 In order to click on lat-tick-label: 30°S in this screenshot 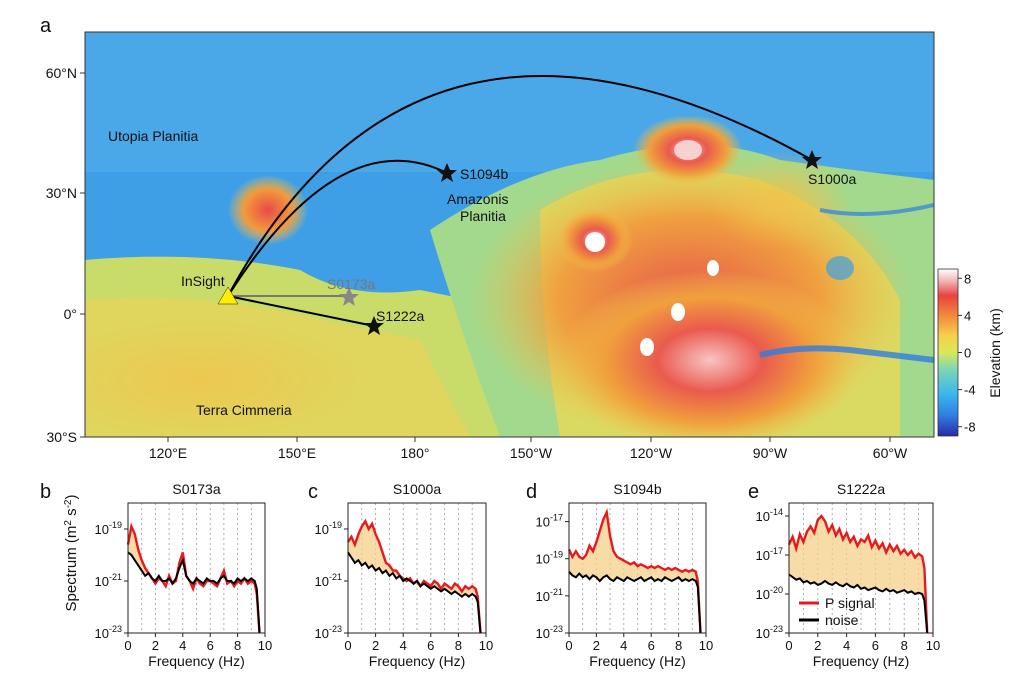, I will do `click(61, 437)`.